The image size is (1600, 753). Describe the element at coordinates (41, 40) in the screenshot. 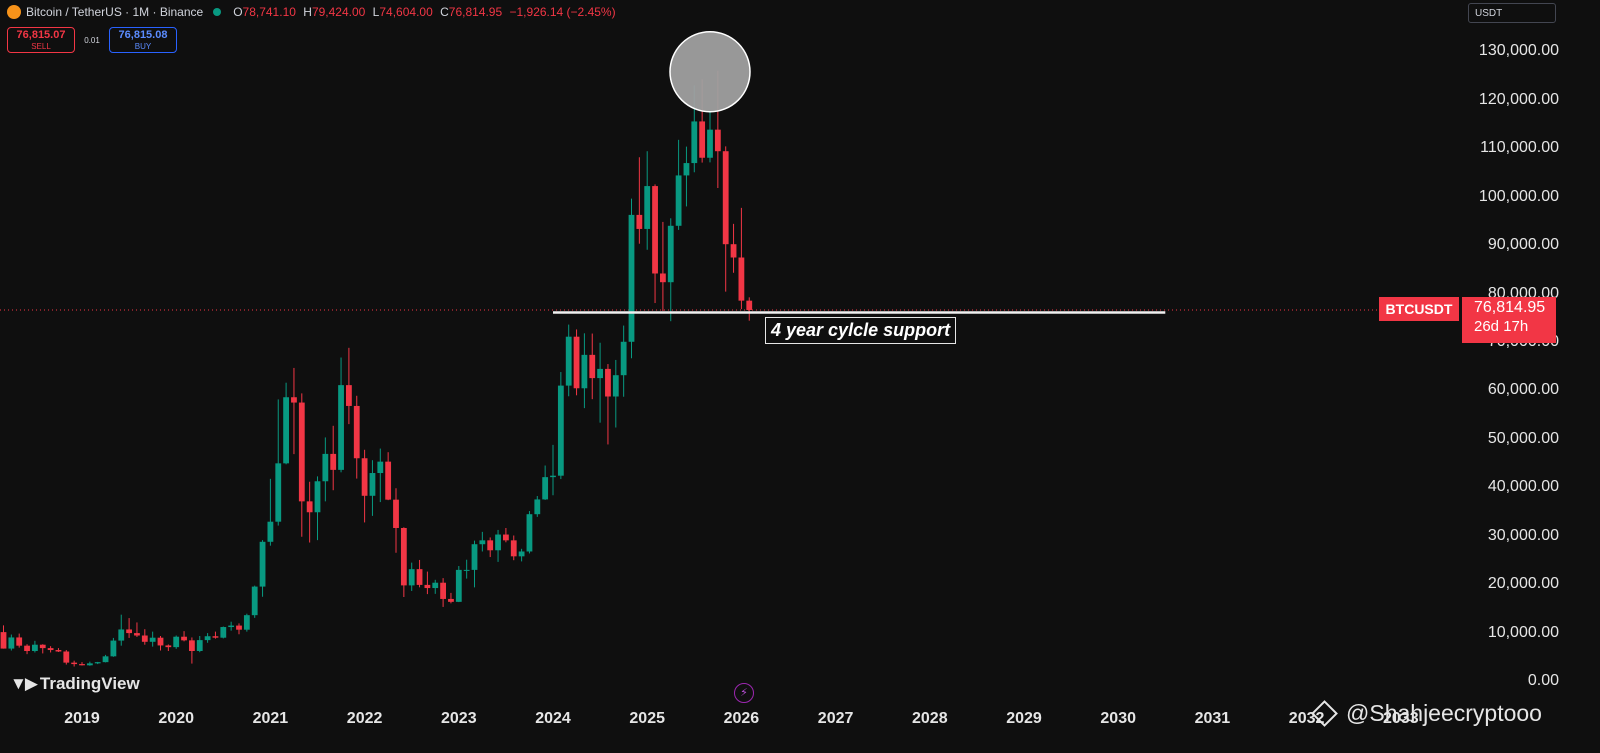

I see `sell-button: 76,815.07 SELL` at that location.